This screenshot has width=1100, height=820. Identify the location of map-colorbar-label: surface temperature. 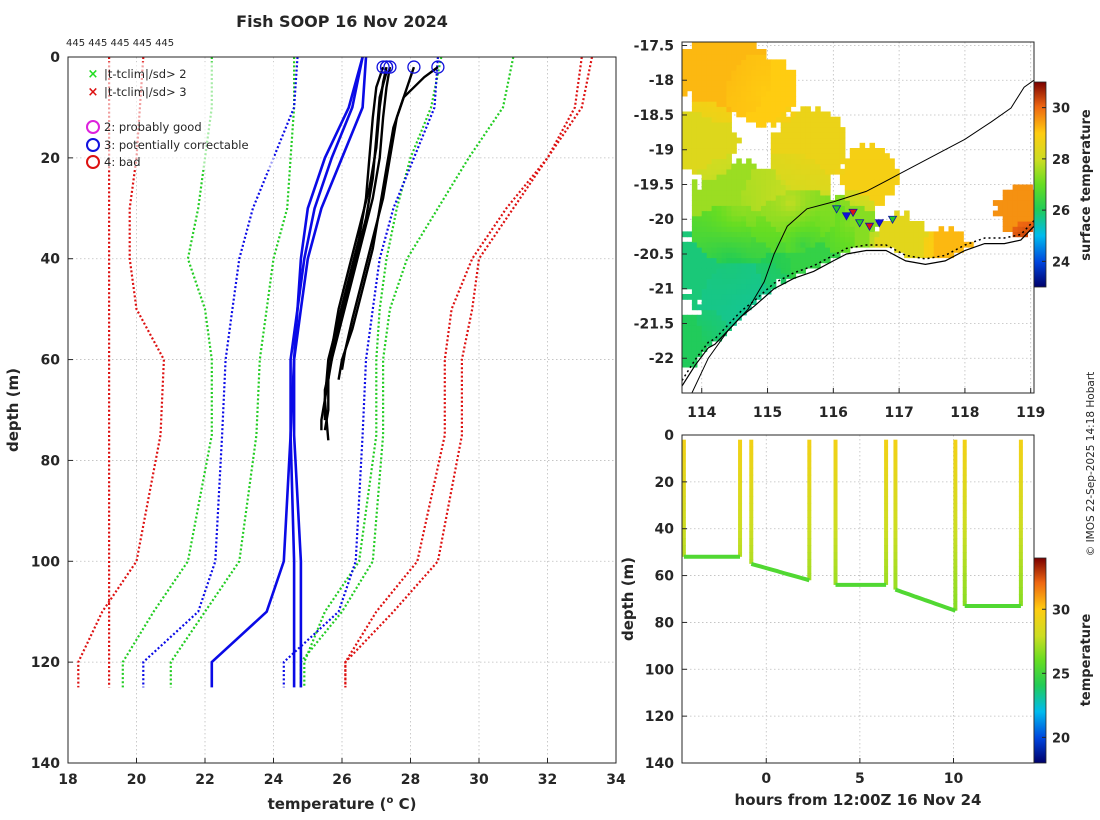
(1086, 185).